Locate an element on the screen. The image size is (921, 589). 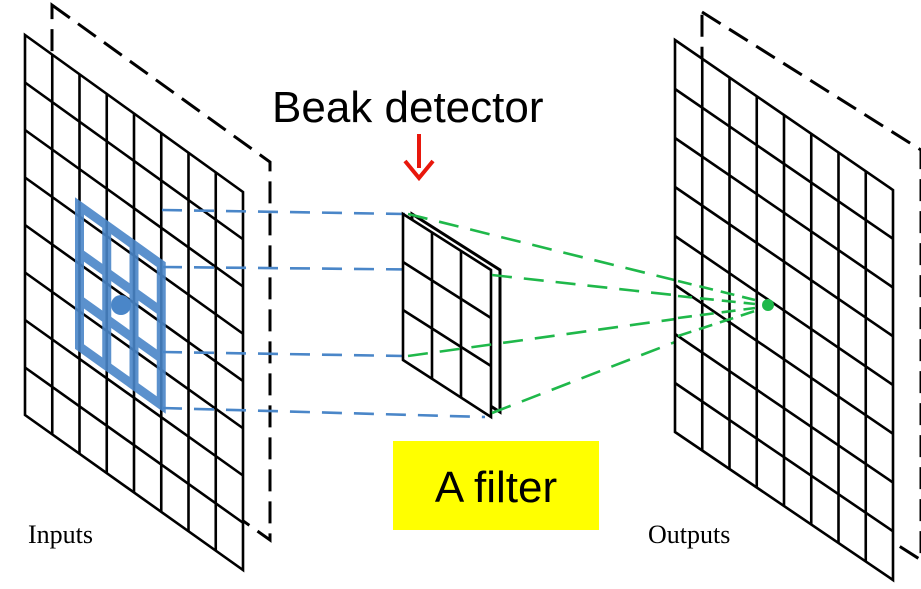
inputs-label: Inputs is located at coordinates (60, 534).